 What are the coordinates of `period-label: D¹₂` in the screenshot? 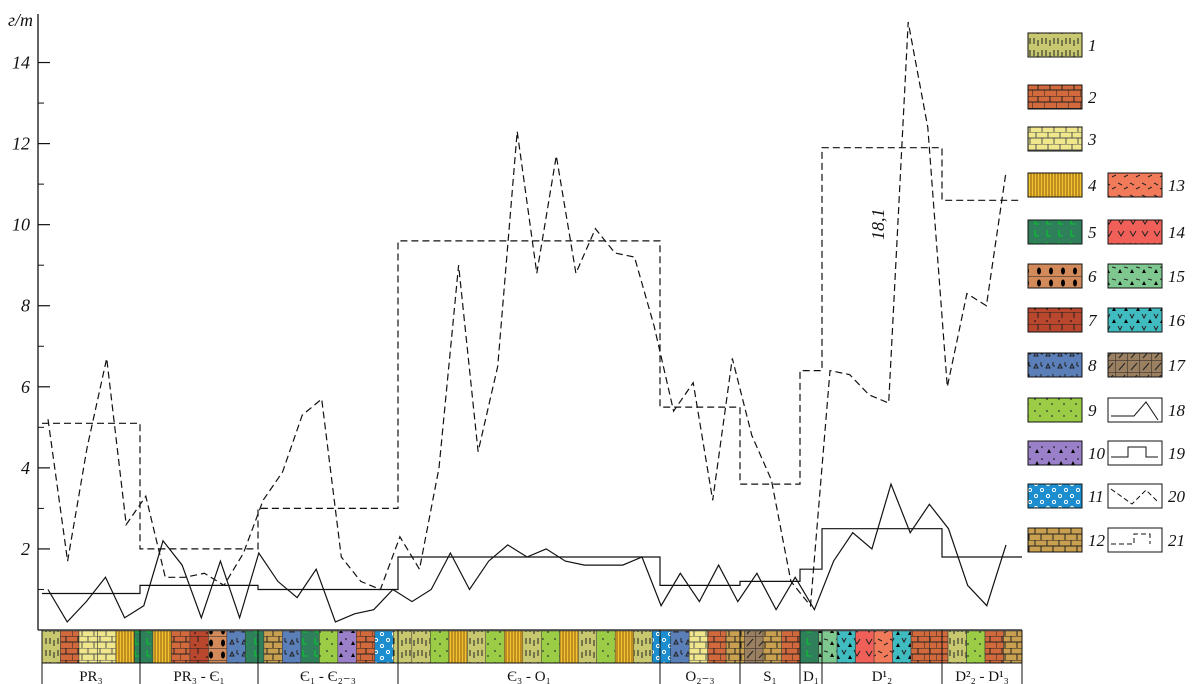 It's located at (882, 676).